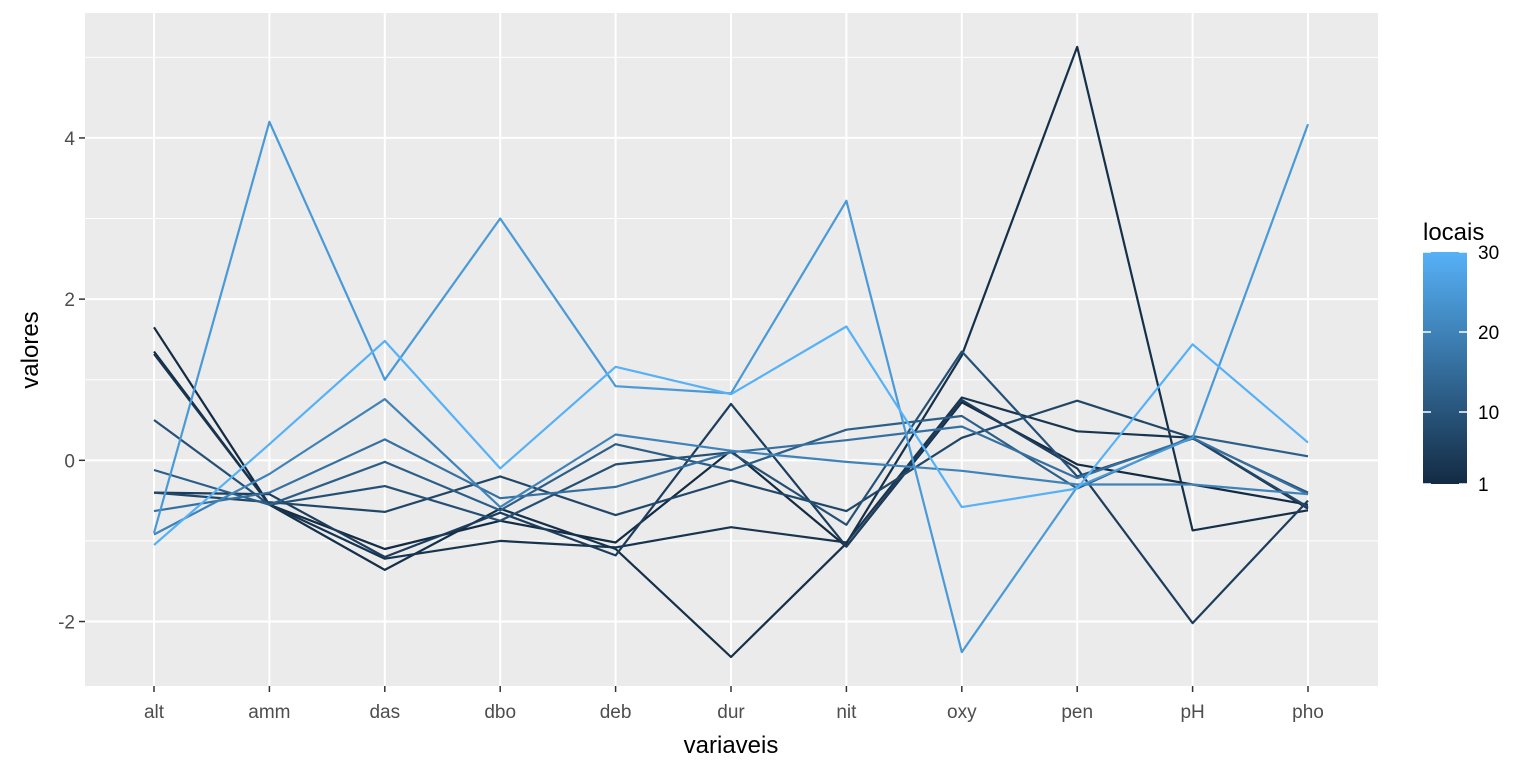  Describe the element at coordinates (69, 139) in the screenshot. I see `y-tick-label: 4` at that location.